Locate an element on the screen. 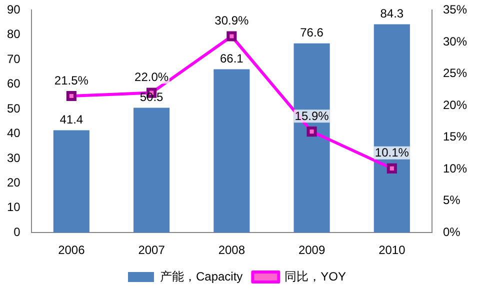 The image size is (478, 293). y2-tick-label: 30% is located at coordinates (455, 41).